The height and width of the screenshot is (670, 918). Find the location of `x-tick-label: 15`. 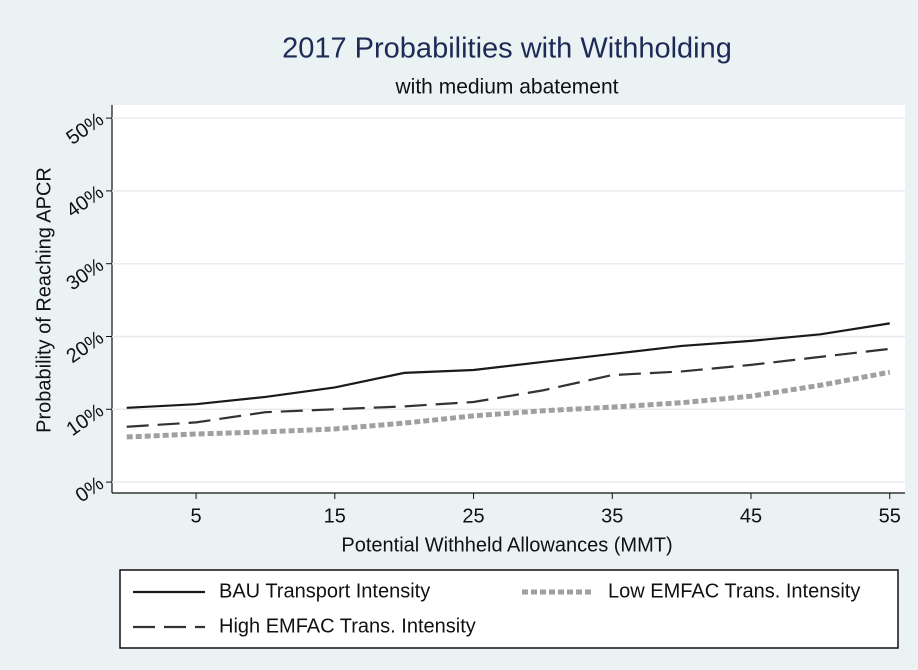

x-tick-label: 15 is located at coordinates (335, 516).